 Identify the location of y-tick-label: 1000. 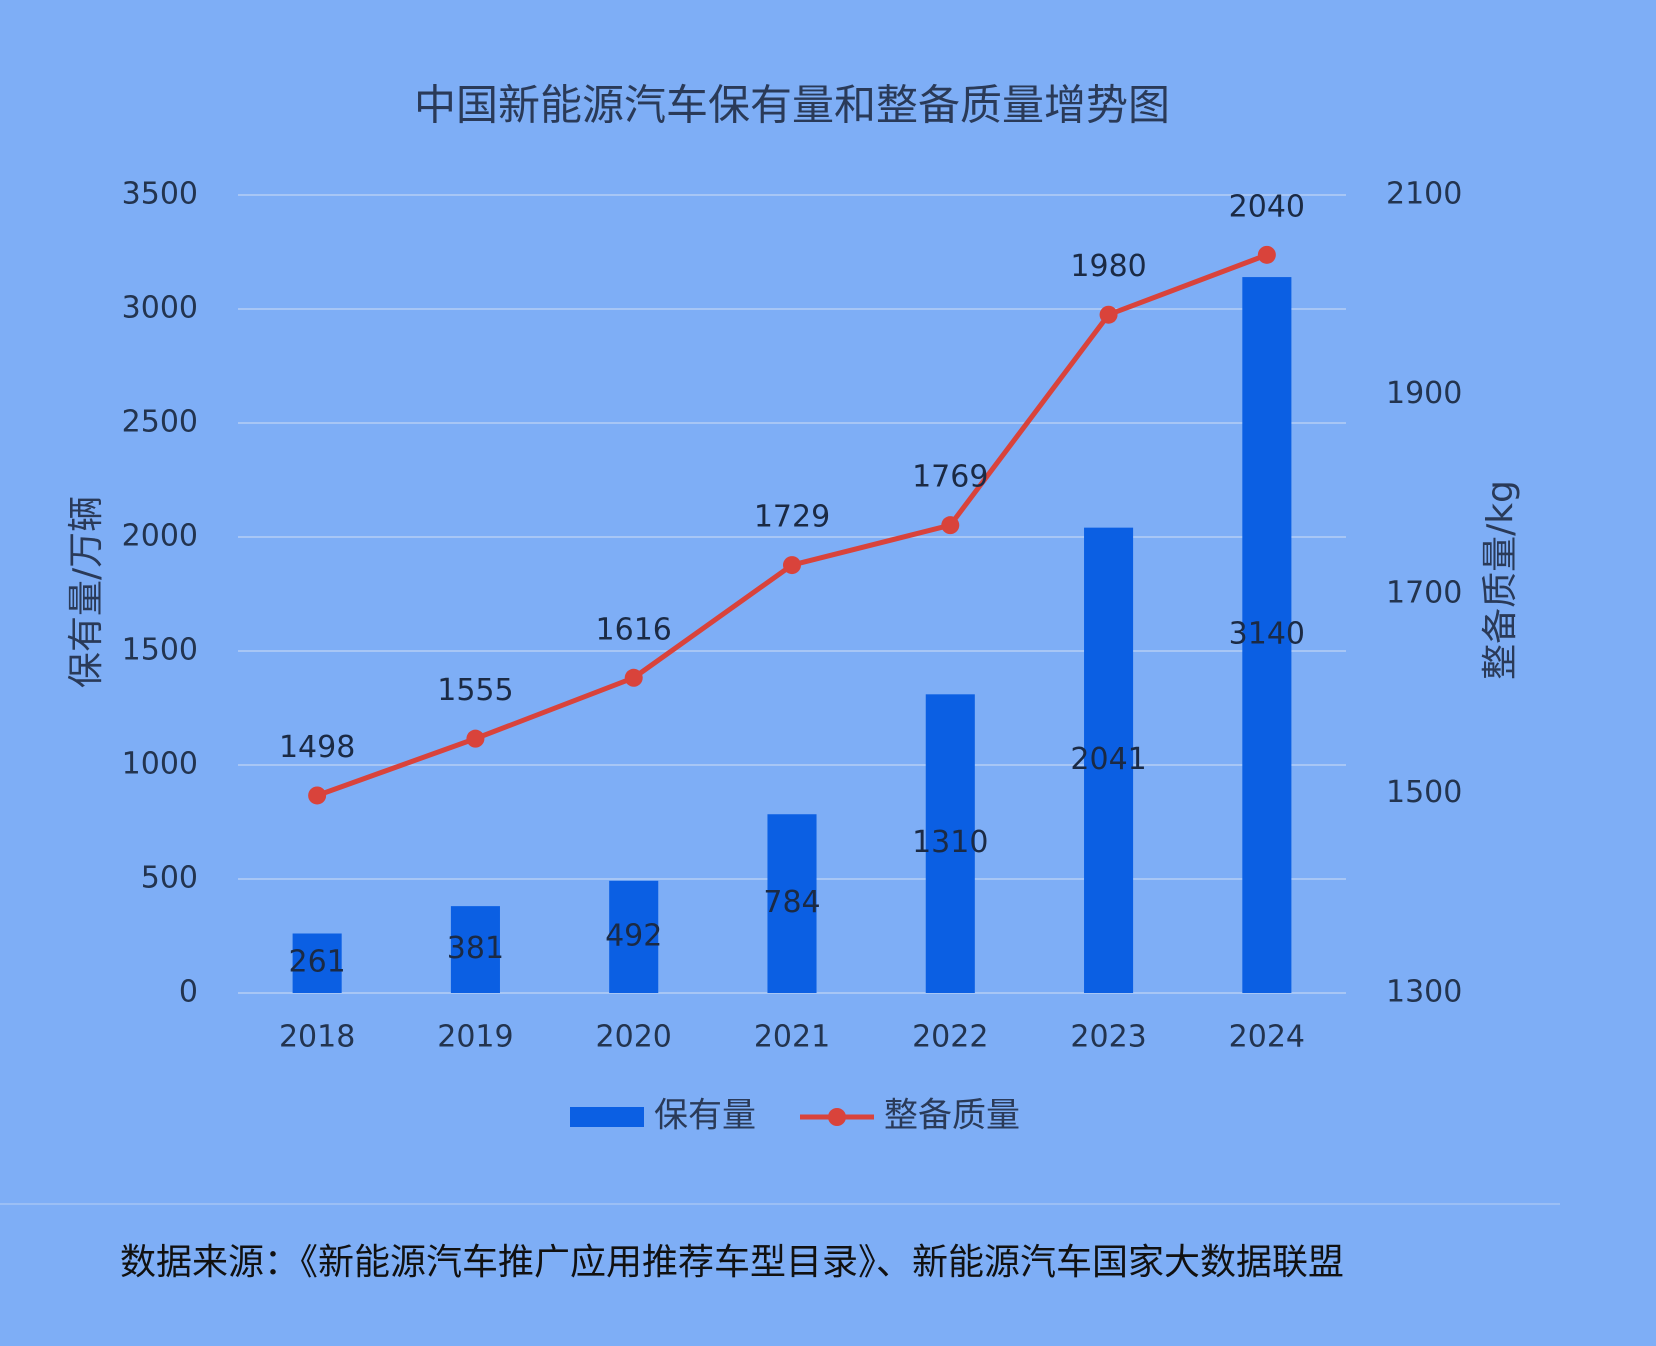
(160, 764).